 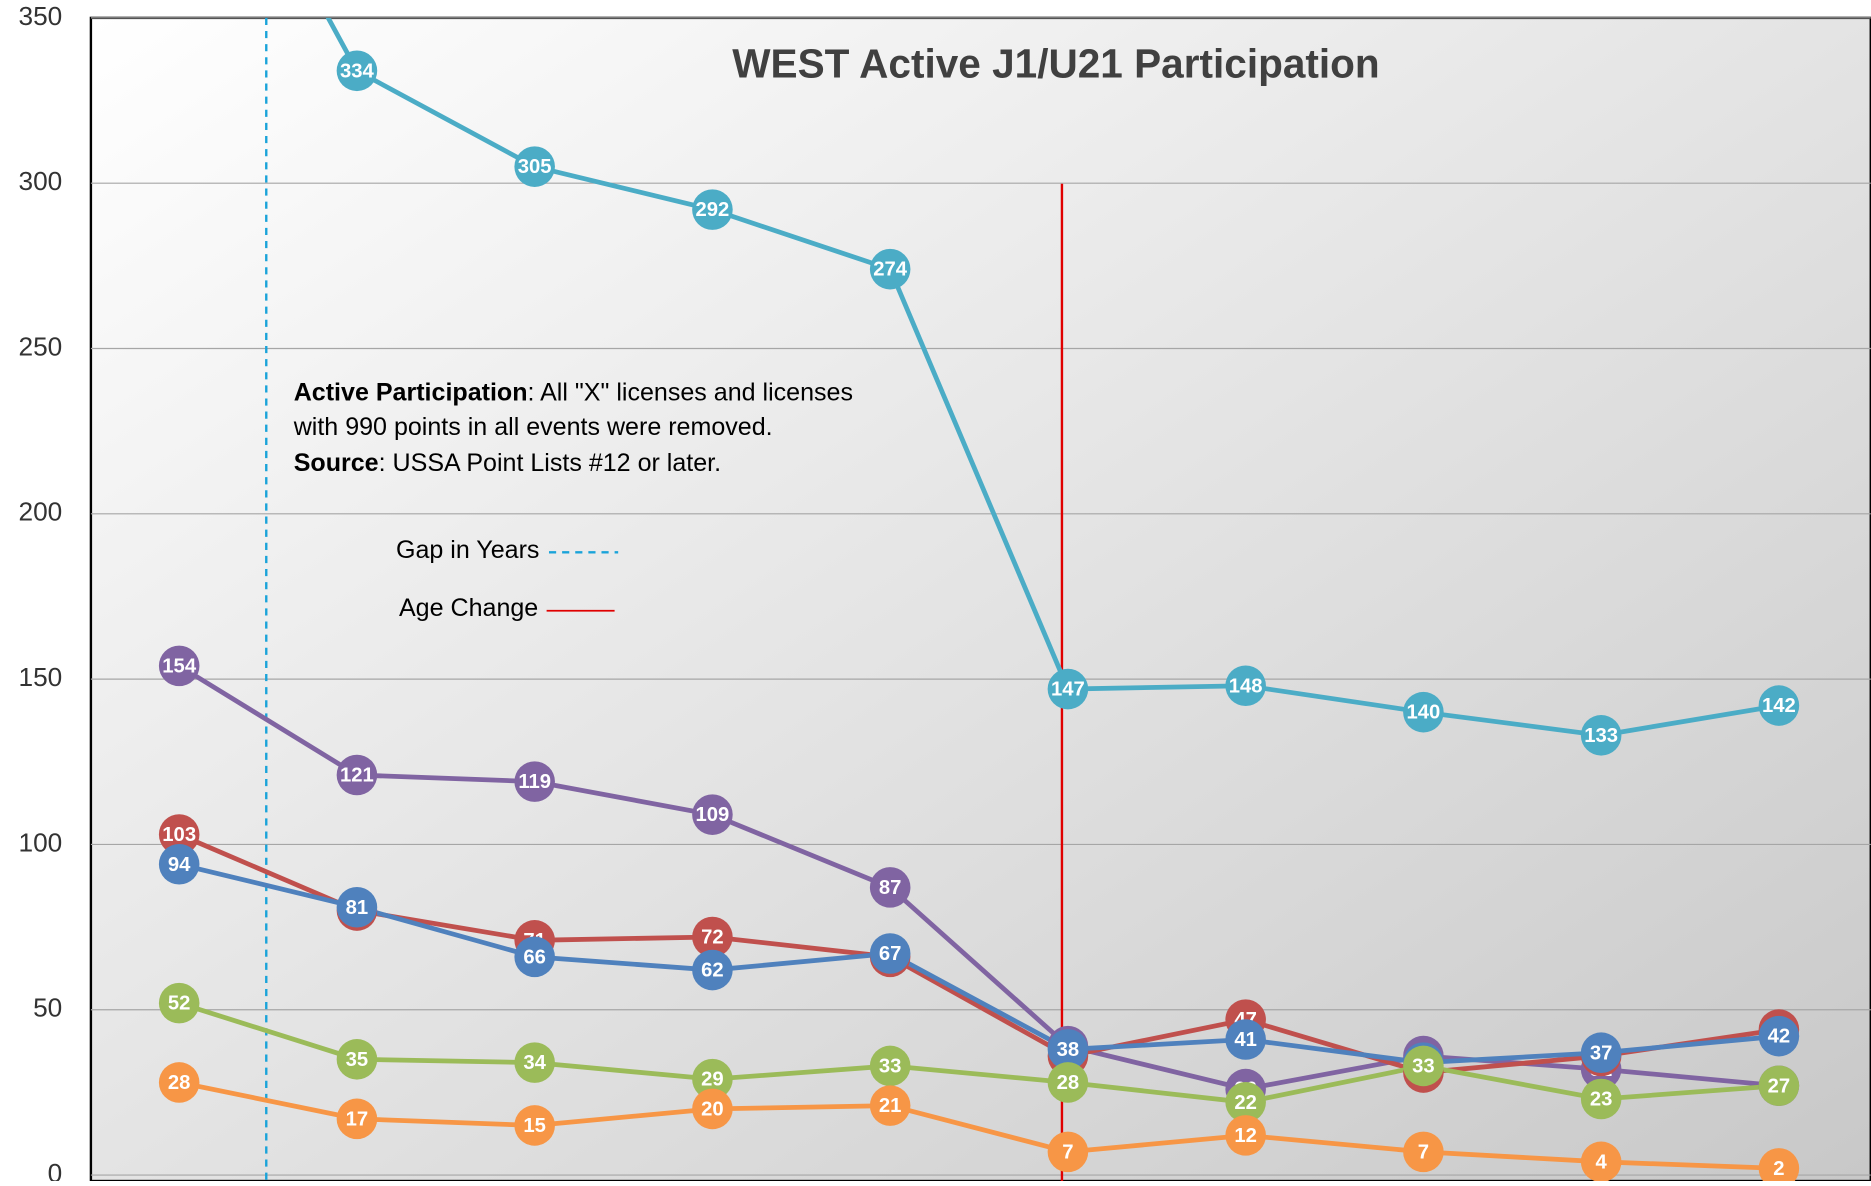 I want to click on data-label: 15, so click(x=534, y=1126).